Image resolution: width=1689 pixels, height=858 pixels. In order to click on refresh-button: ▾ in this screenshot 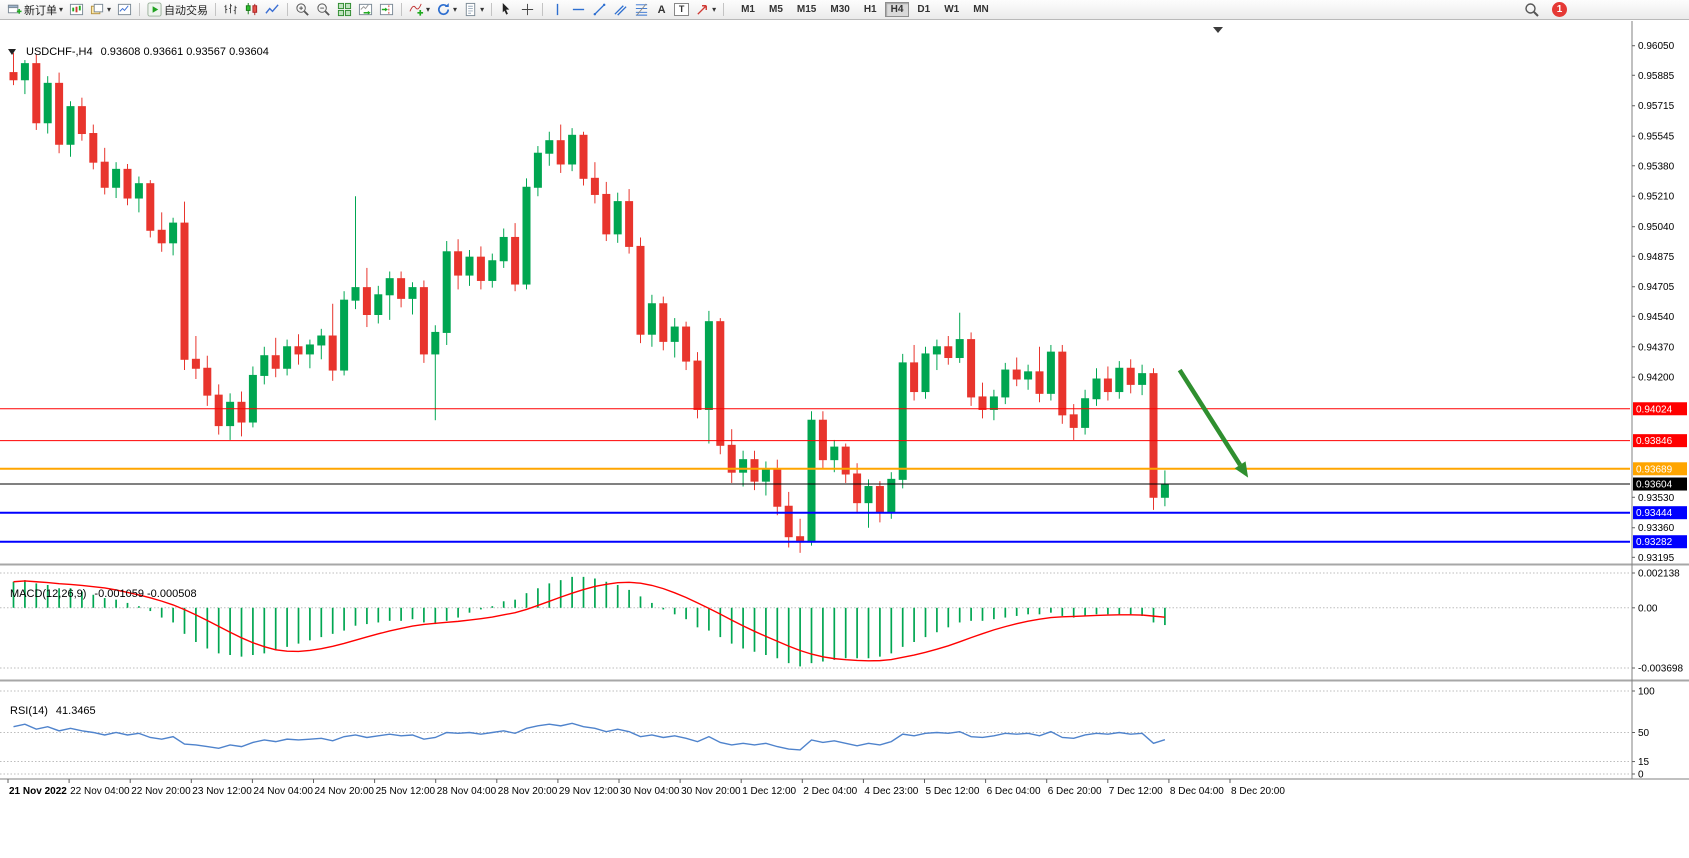, I will do `click(446, 10)`.